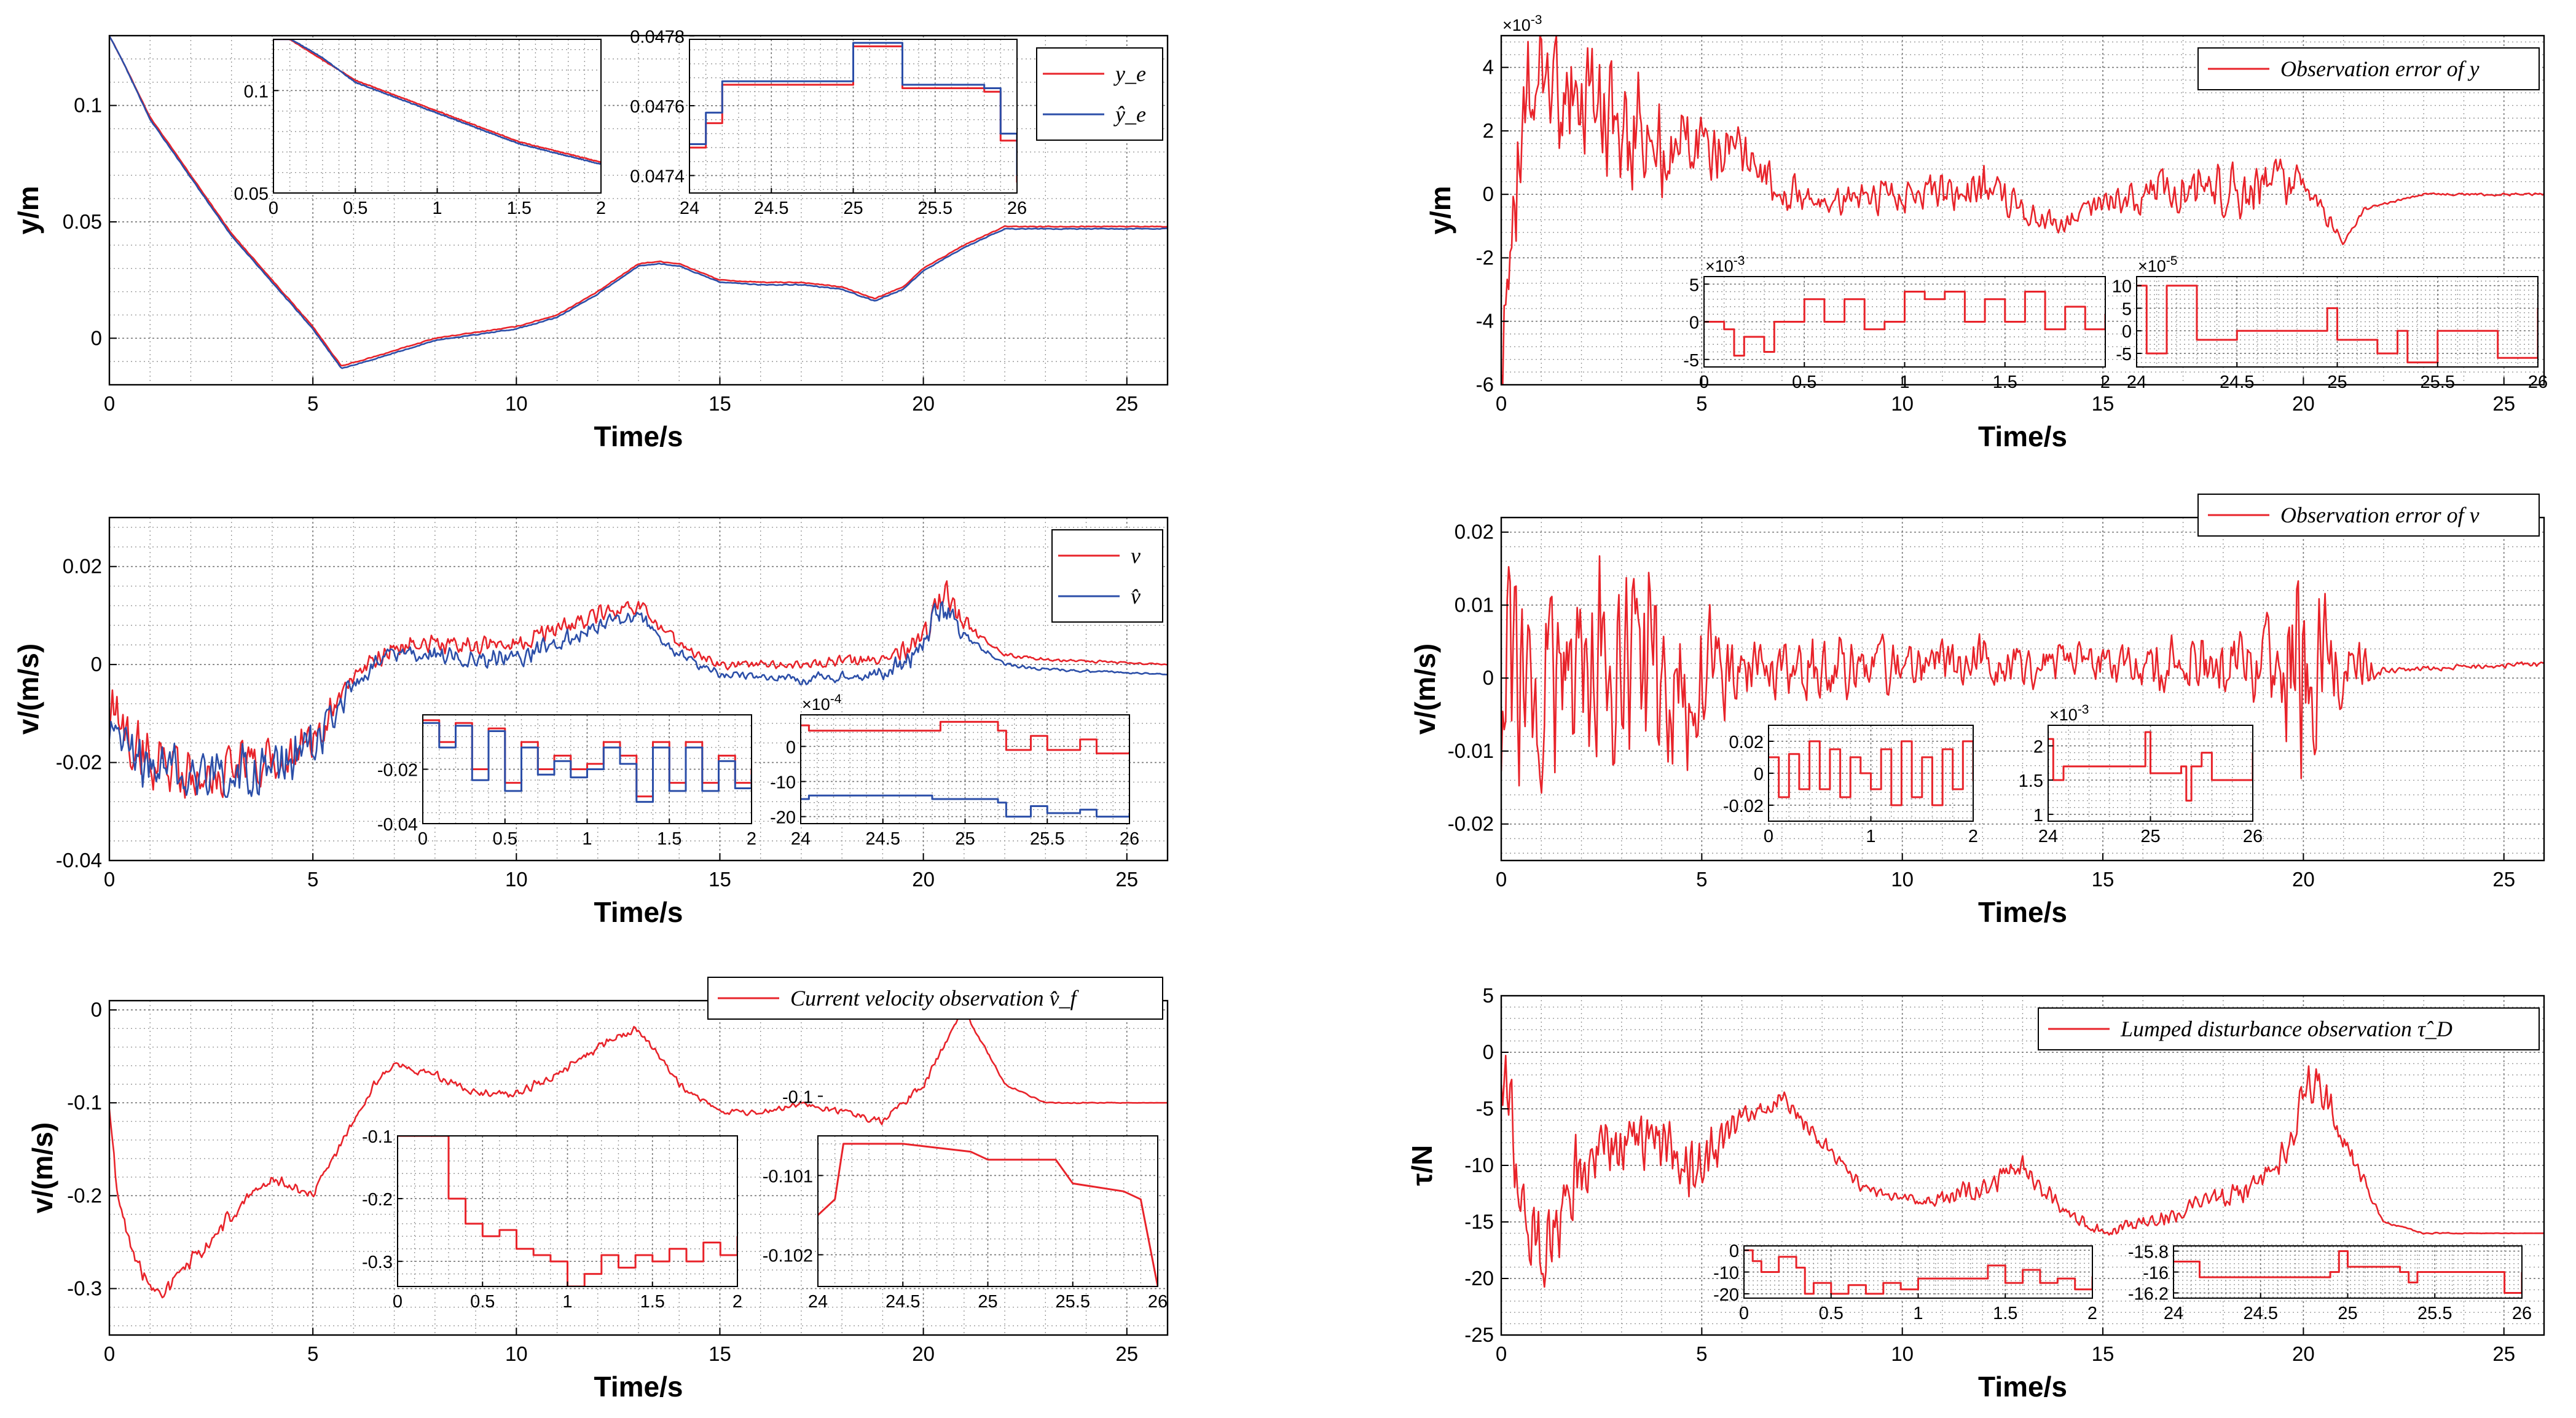 The height and width of the screenshot is (1418, 2576). What do you see at coordinates (2127, 309) in the screenshot?
I see `y-tick-label: 5` at bounding box center [2127, 309].